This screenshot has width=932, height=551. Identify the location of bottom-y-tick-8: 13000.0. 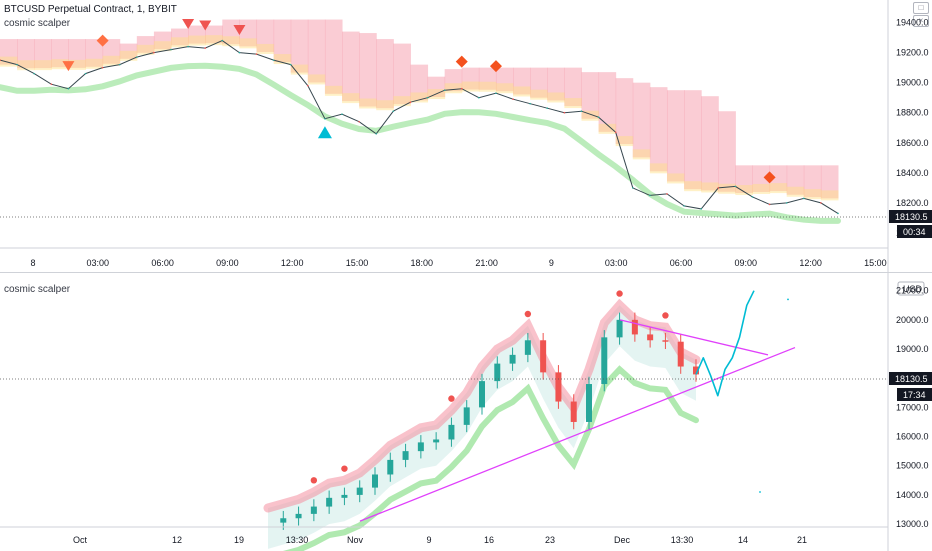
(912, 524).